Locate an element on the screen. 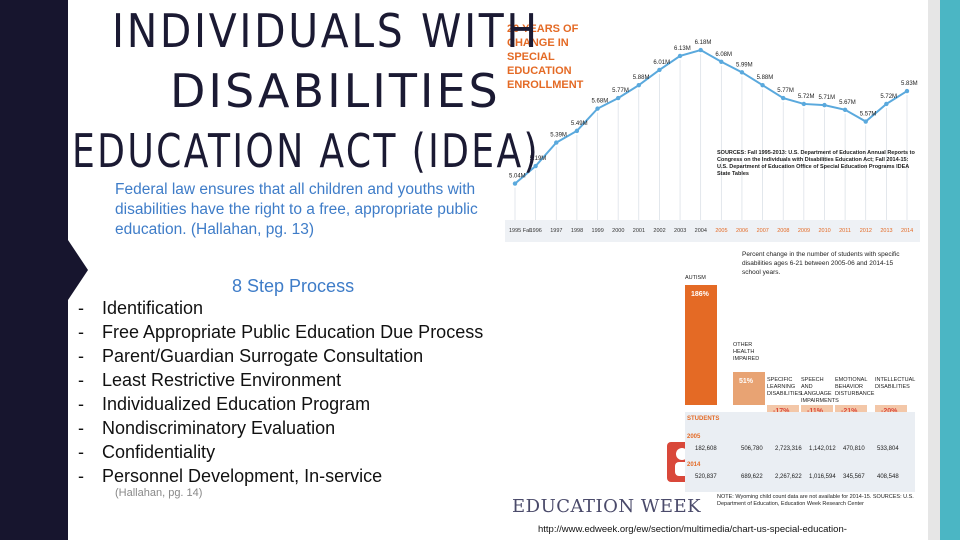  steps-heading: 8 Step Process is located at coordinates (293, 286).